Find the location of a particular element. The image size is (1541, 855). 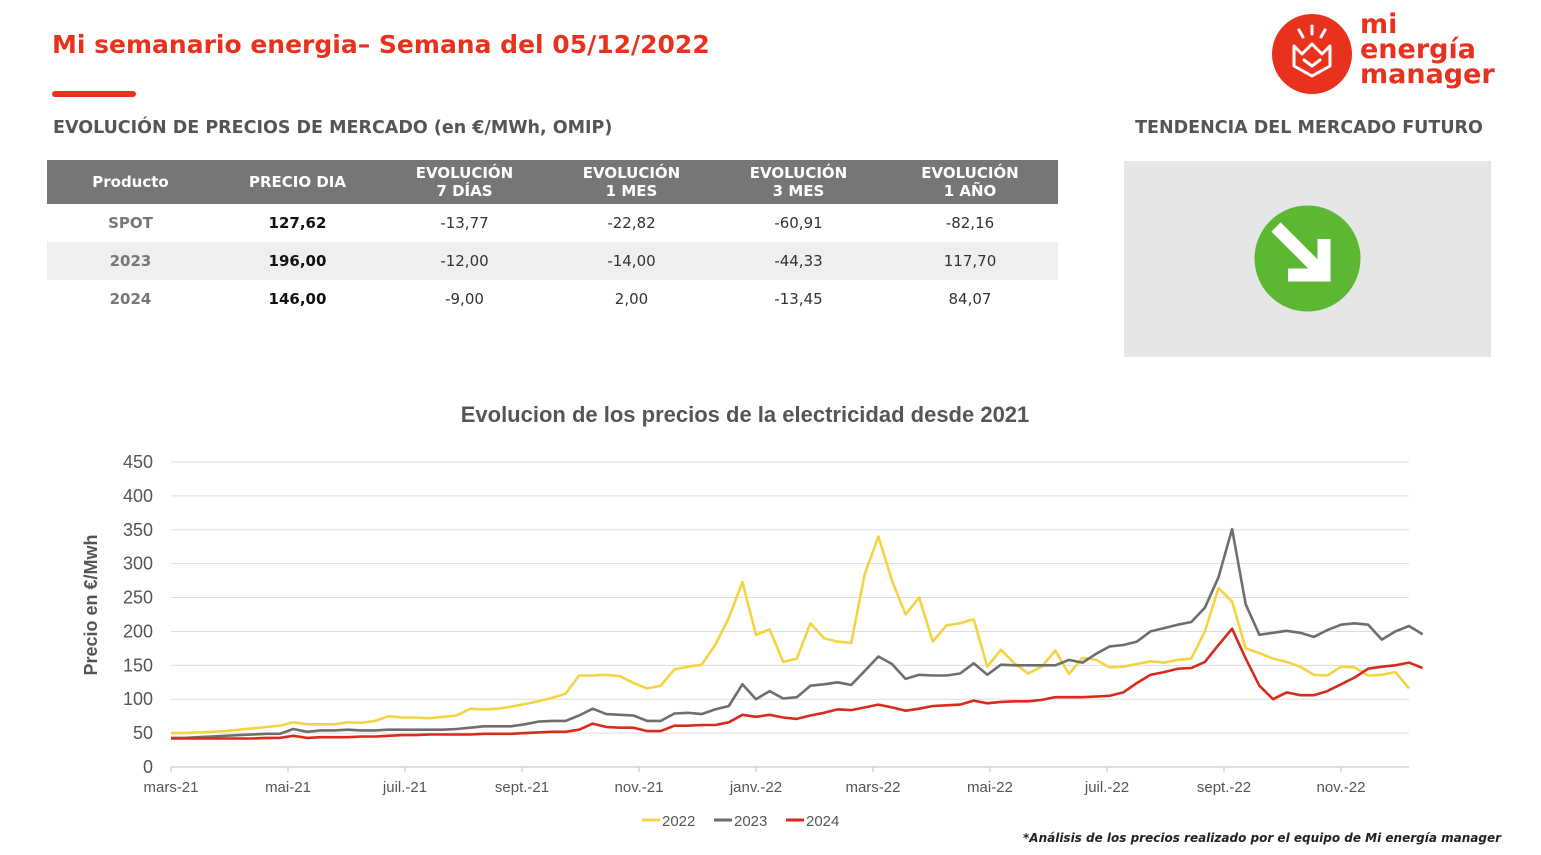

price-cell: 127,62 is located at coordinates (297, 223).